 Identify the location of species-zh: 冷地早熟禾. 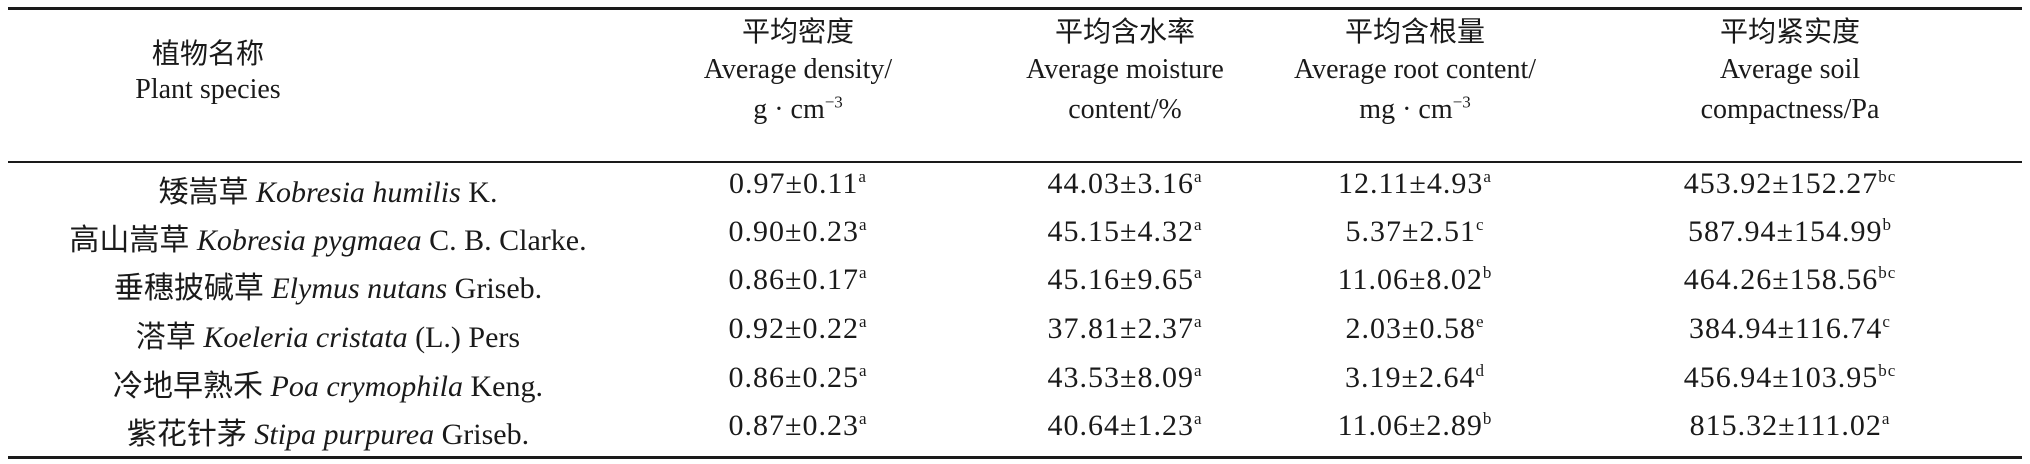
(188, 386).